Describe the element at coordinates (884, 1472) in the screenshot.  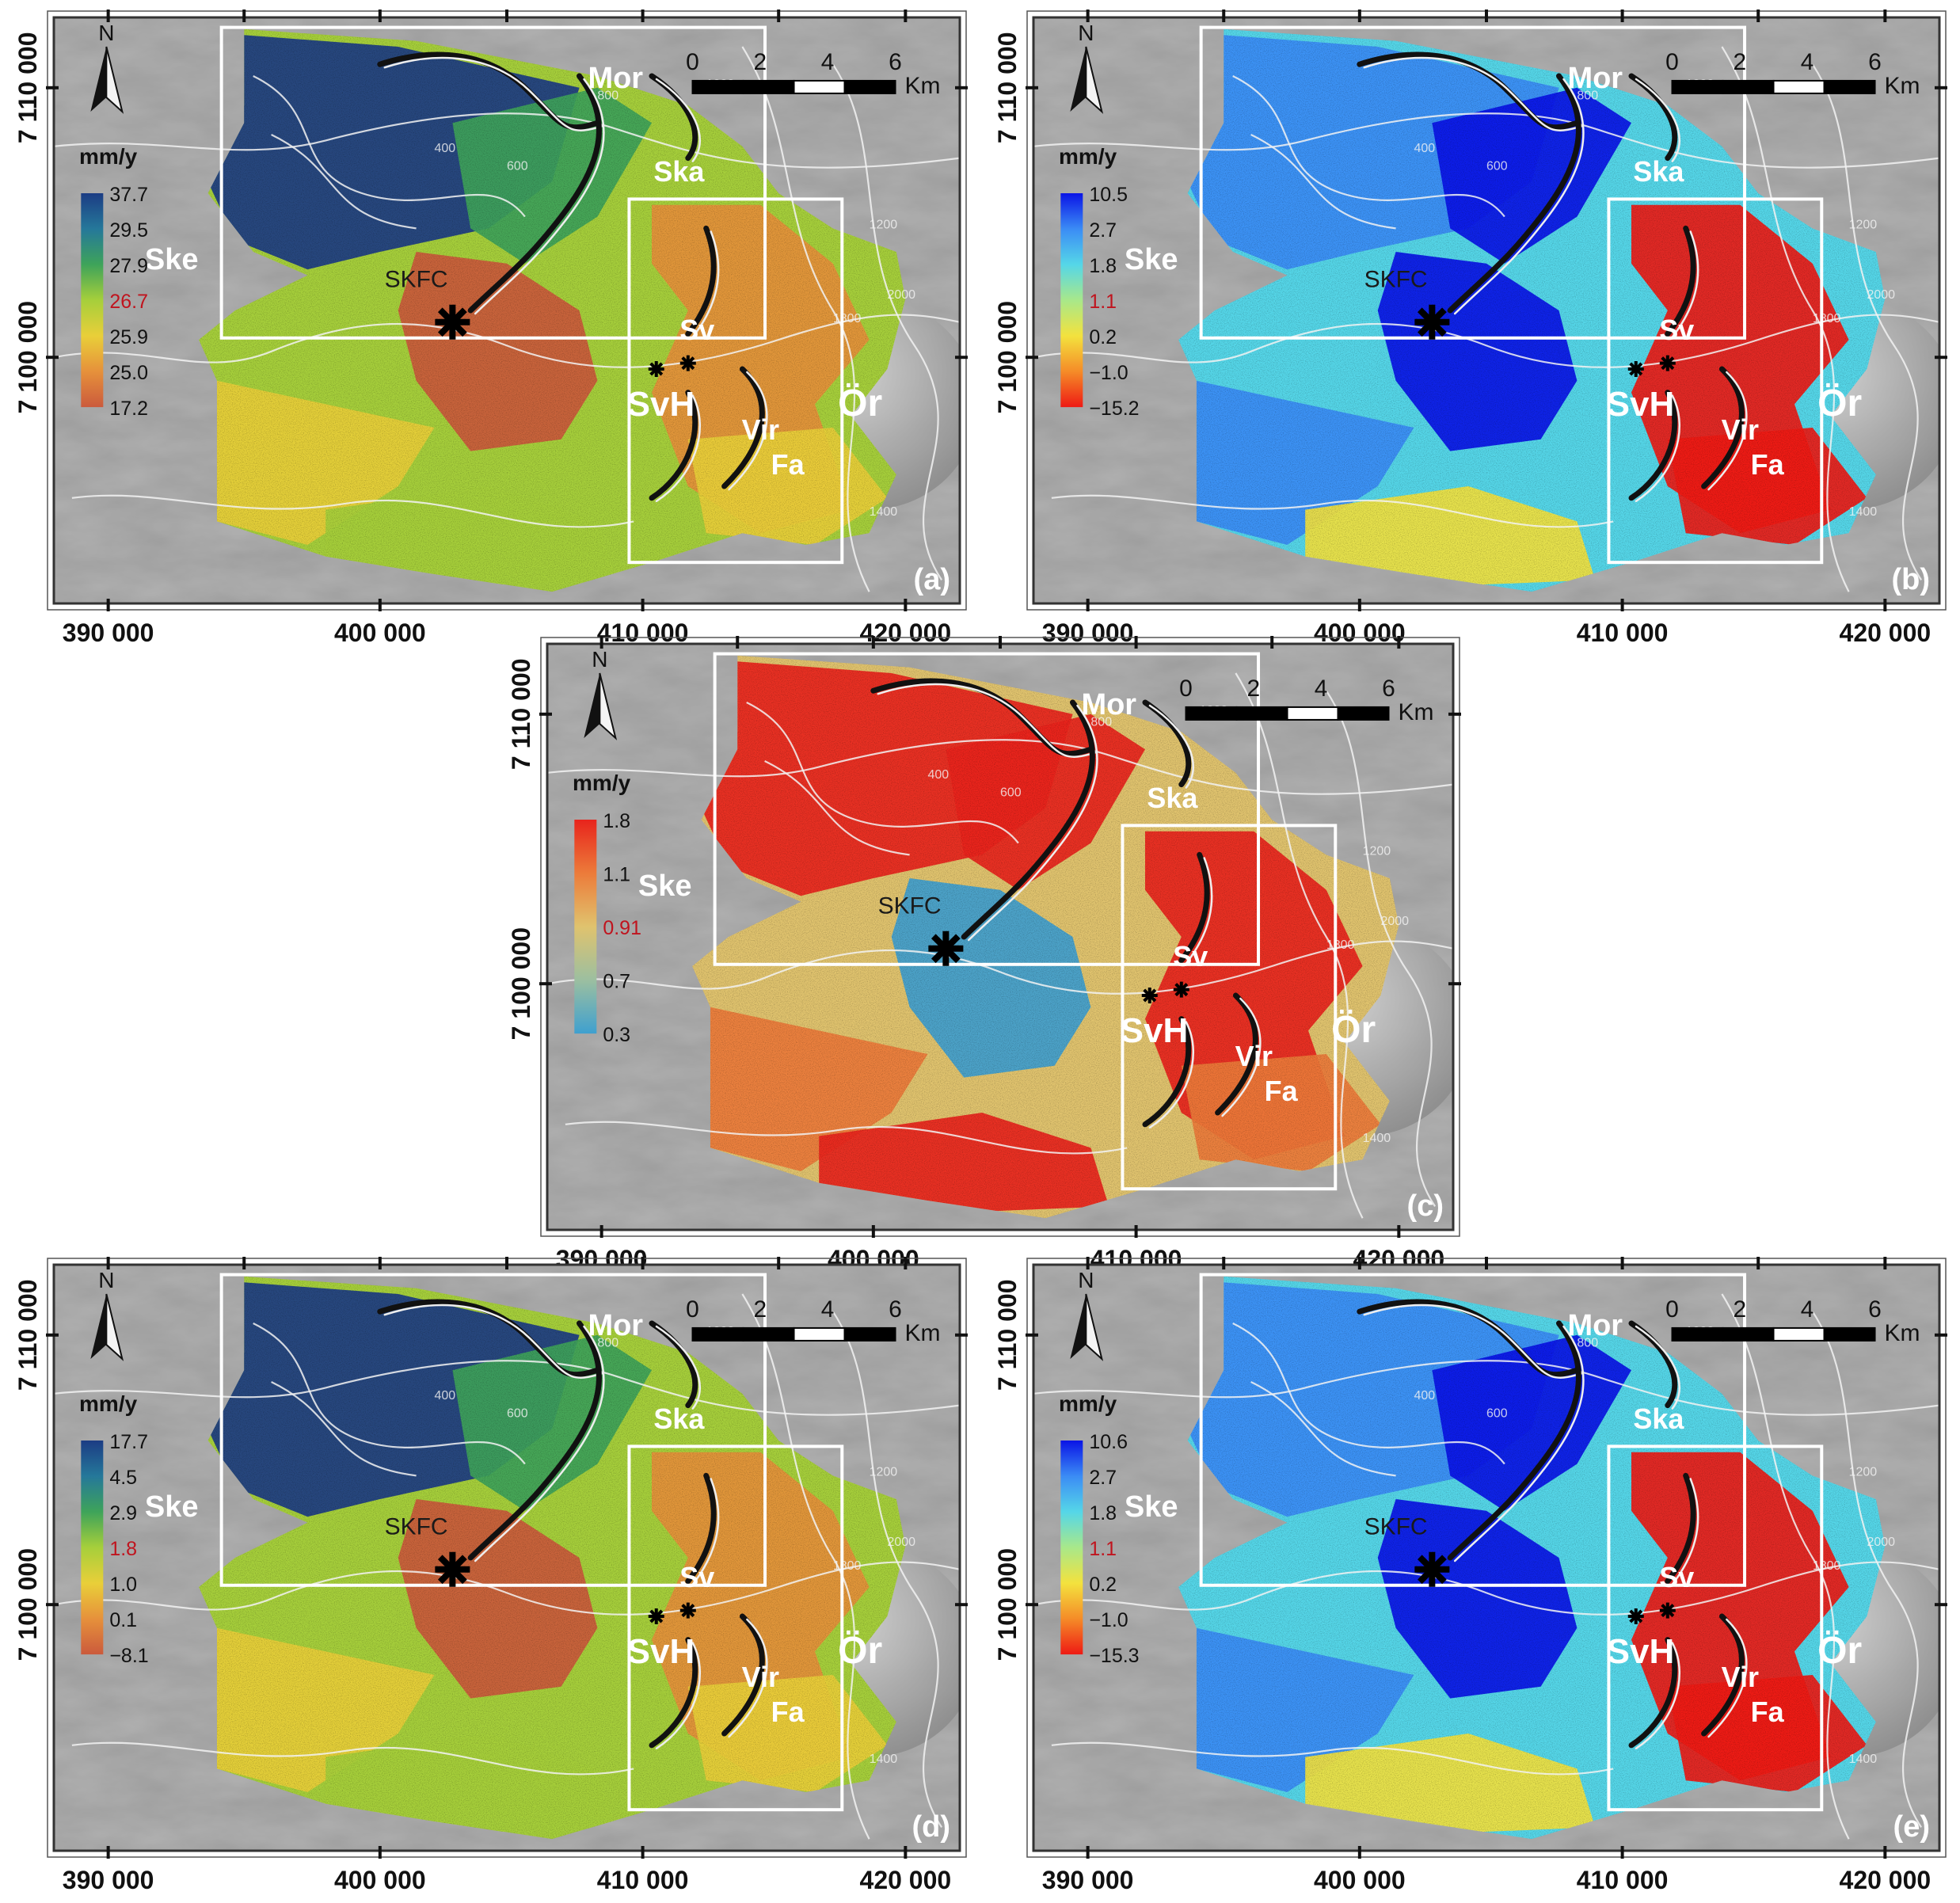
I see `contour-label: 1200` at that location.